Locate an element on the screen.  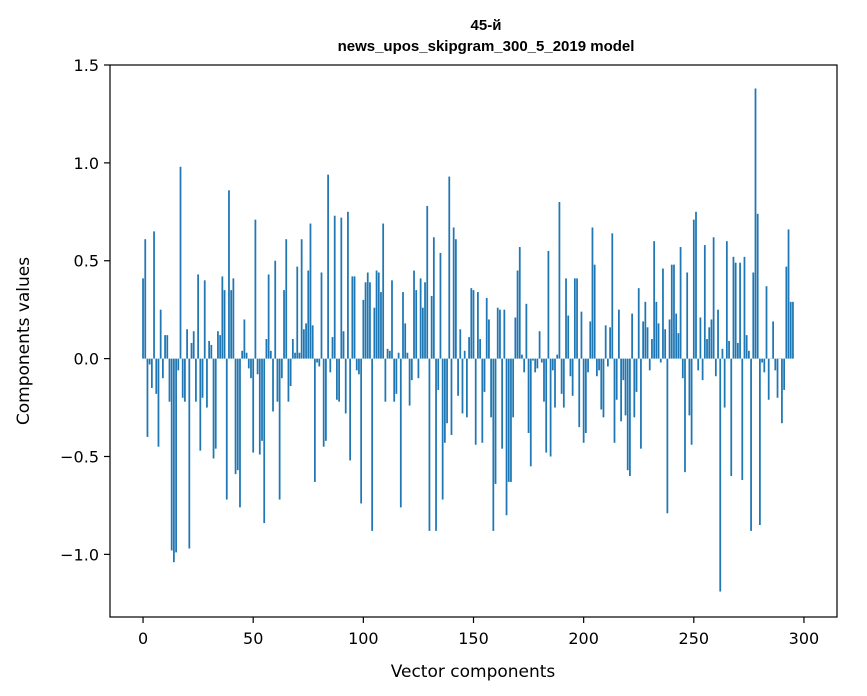
x-tick-label: 100 is located at coordinates (363, 638).